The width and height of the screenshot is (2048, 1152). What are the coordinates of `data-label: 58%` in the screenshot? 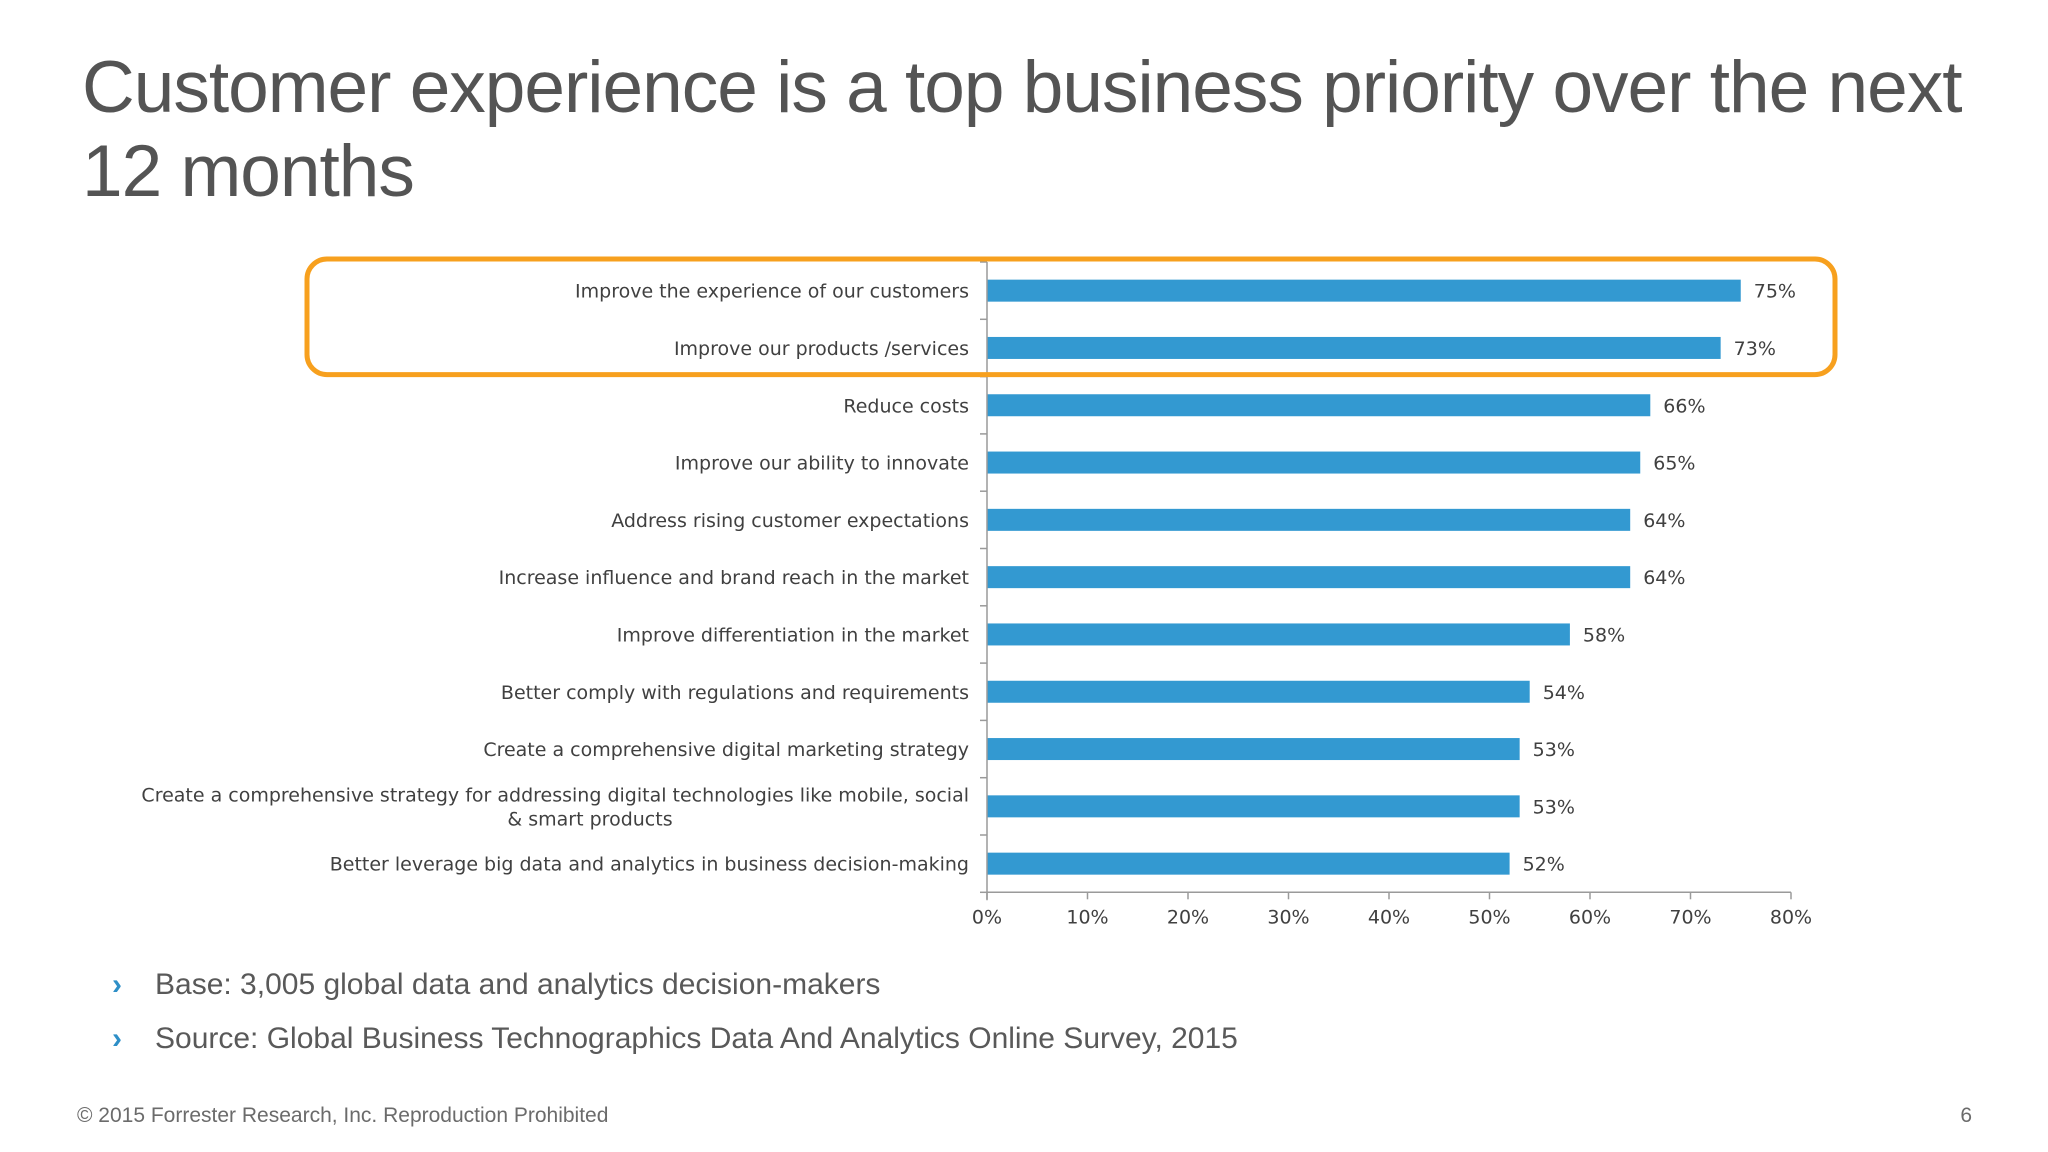 It's located at (1604, 635).